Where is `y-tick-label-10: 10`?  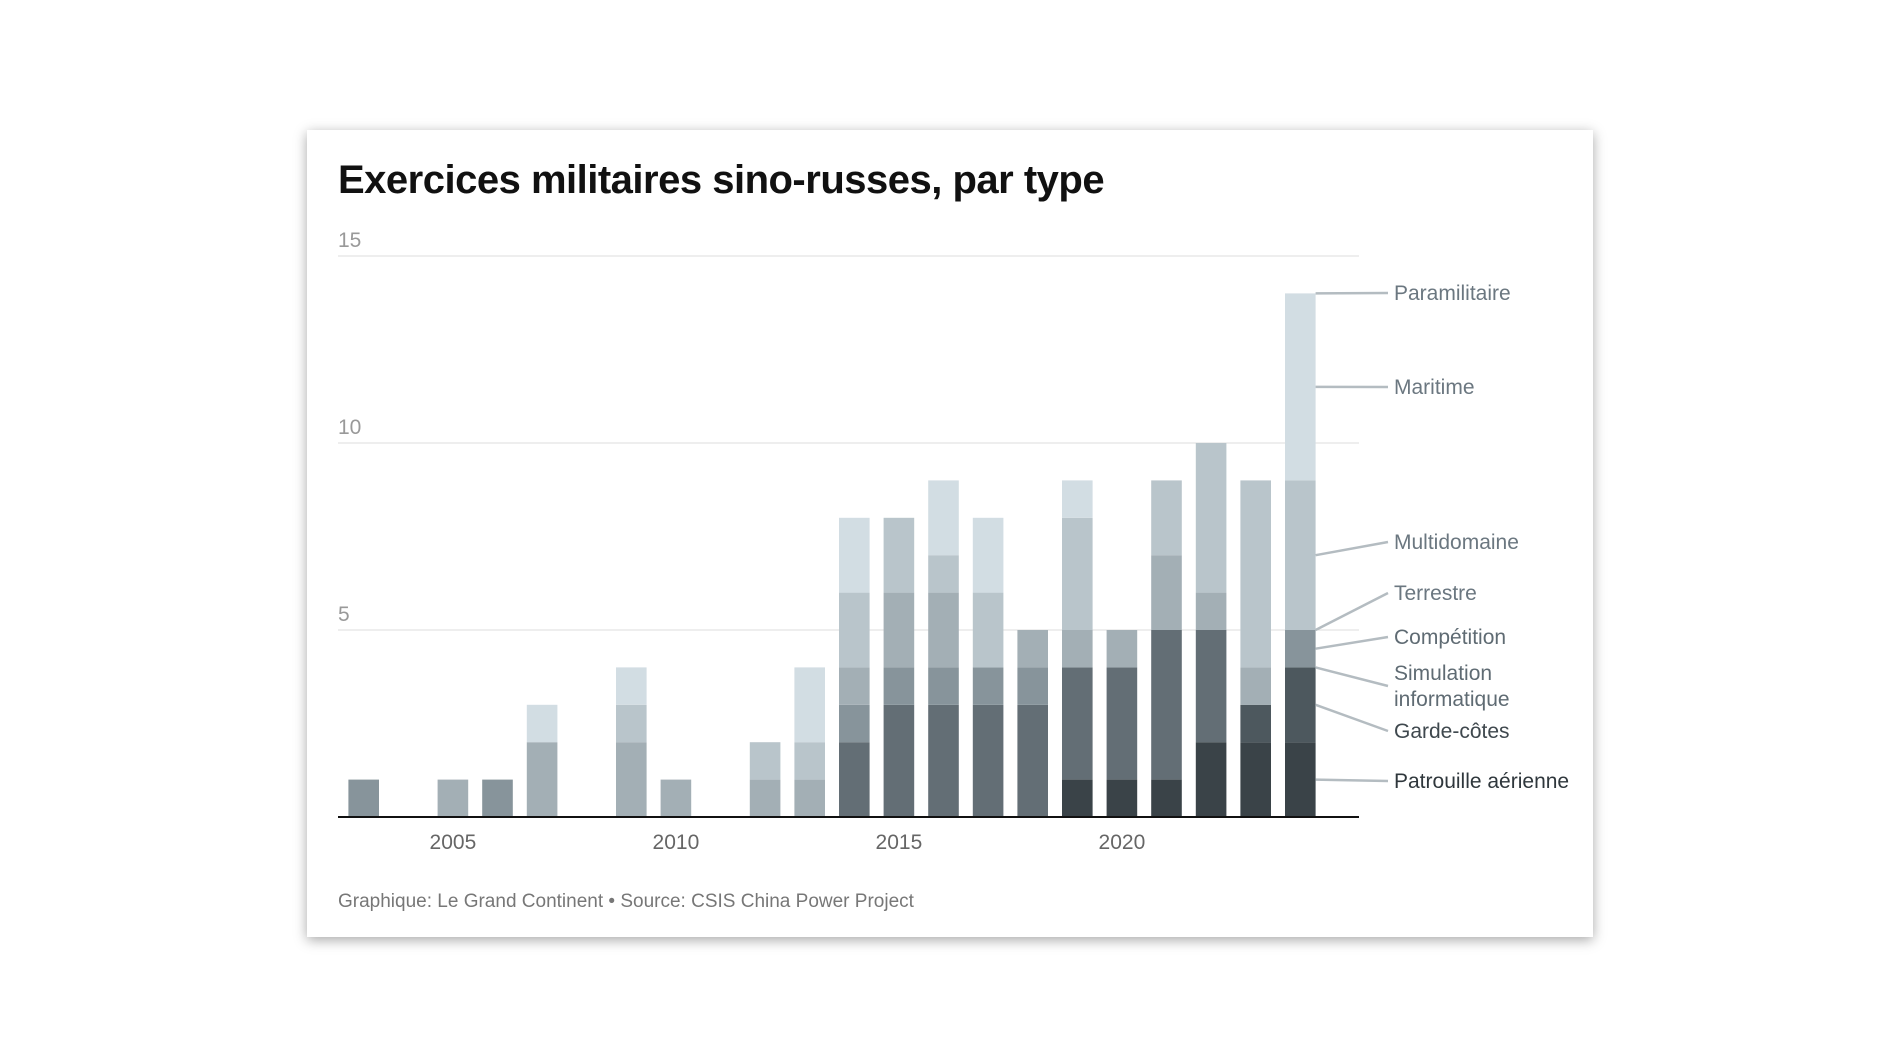 y-tick-label-10: 10 is located at coordinates (349, 427).